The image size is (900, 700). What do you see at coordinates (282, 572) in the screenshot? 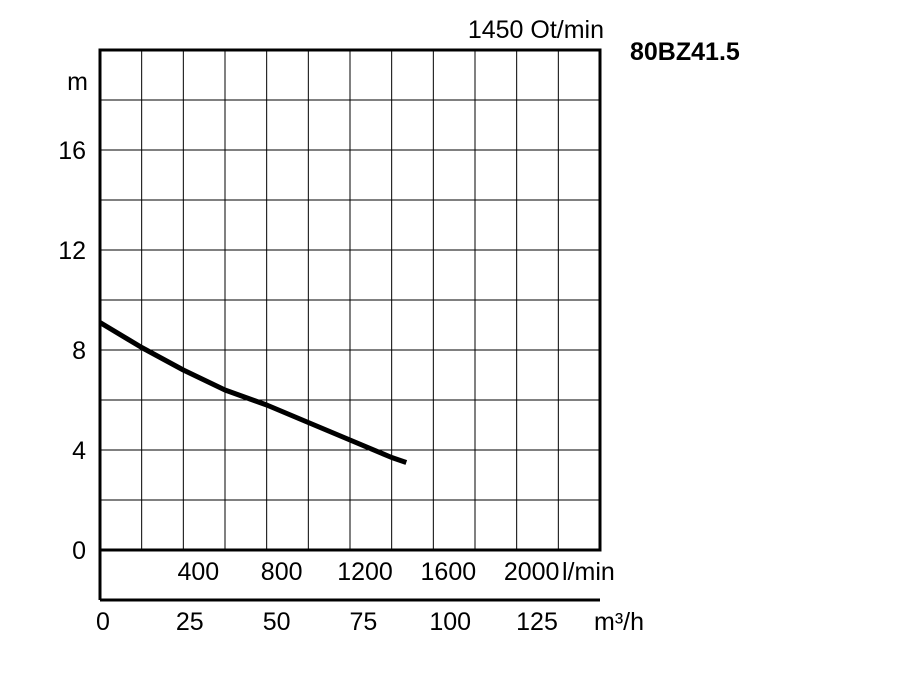
I see `x-lpm-tick-label: 800` at bounding box center [282, 572].